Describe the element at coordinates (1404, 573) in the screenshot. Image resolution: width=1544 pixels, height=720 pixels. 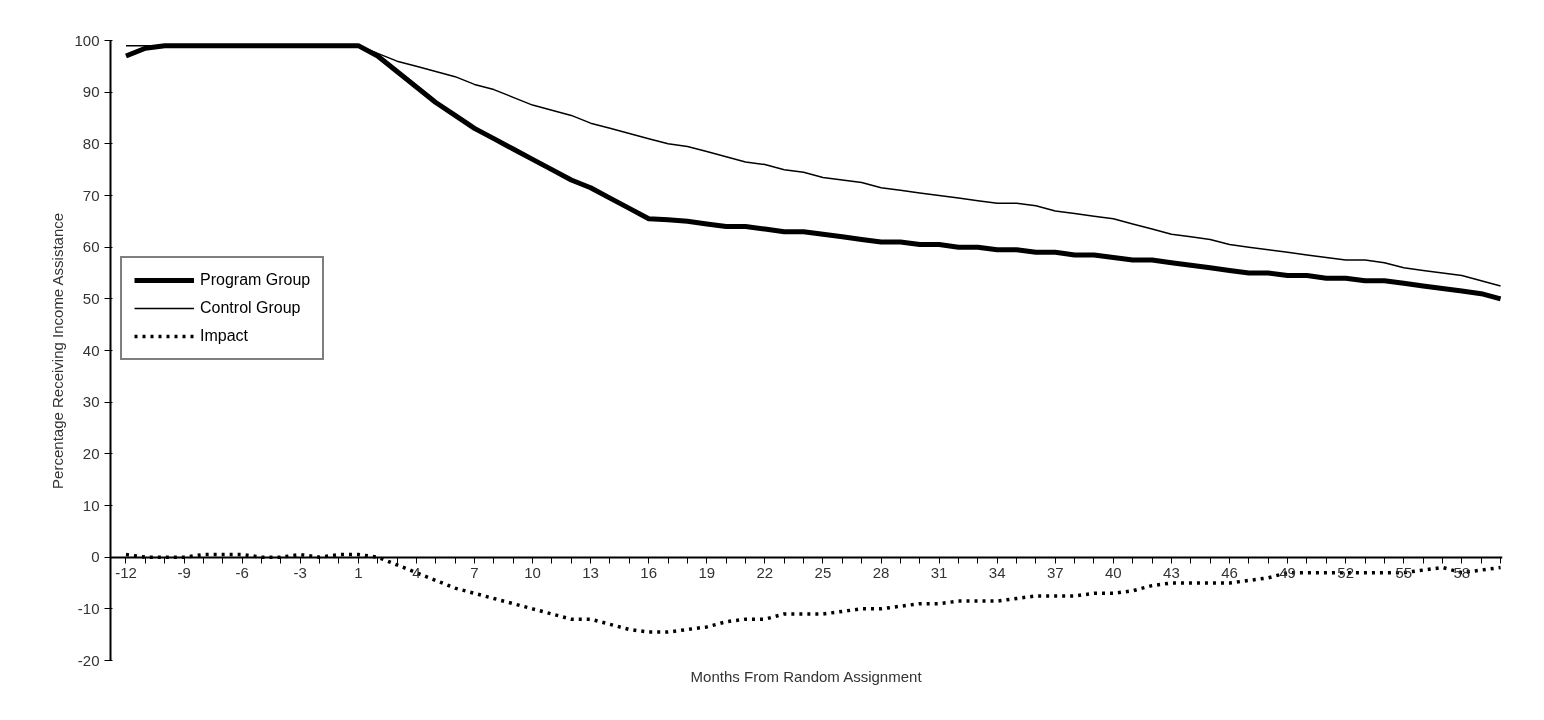
I see `x-tick-label: 55` at that location.